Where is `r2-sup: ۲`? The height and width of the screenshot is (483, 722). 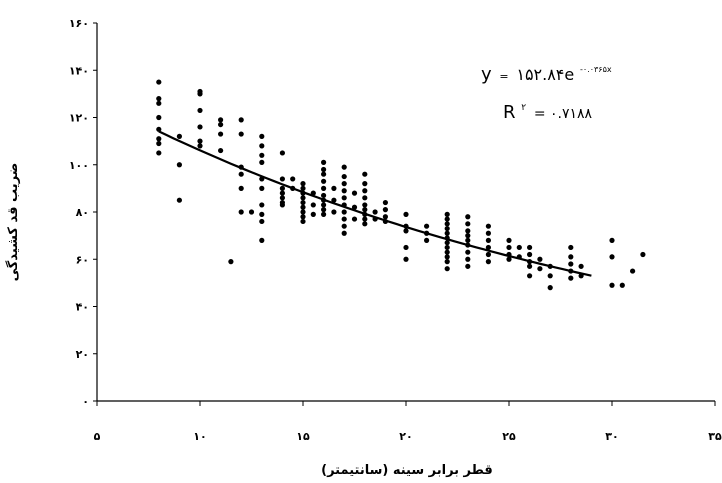 r2-sup: ۲ is located at coordinates (523, 108).